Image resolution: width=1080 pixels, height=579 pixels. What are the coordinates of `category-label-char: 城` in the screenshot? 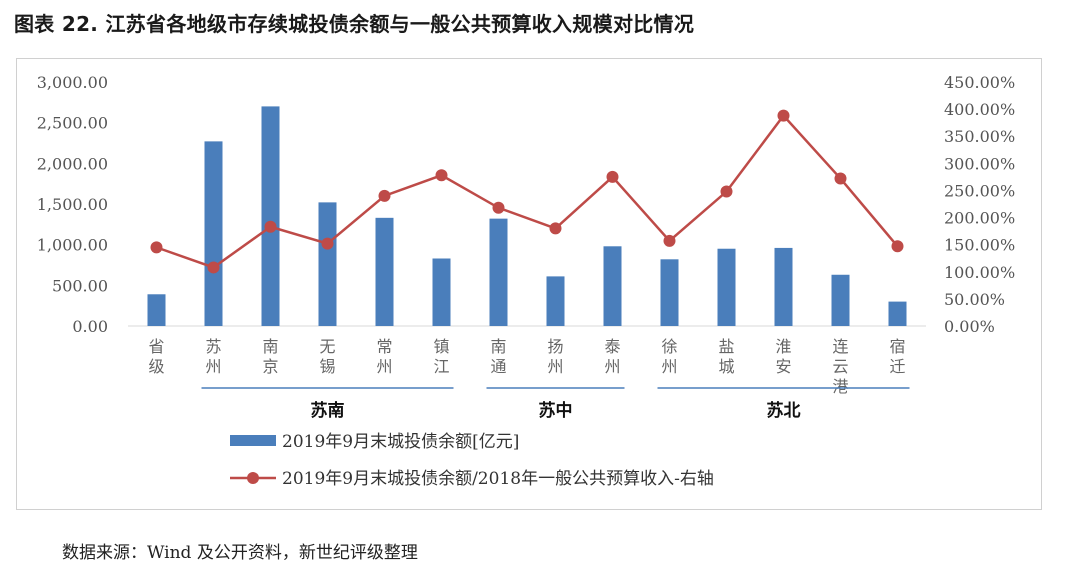 It's located at (726, 366).